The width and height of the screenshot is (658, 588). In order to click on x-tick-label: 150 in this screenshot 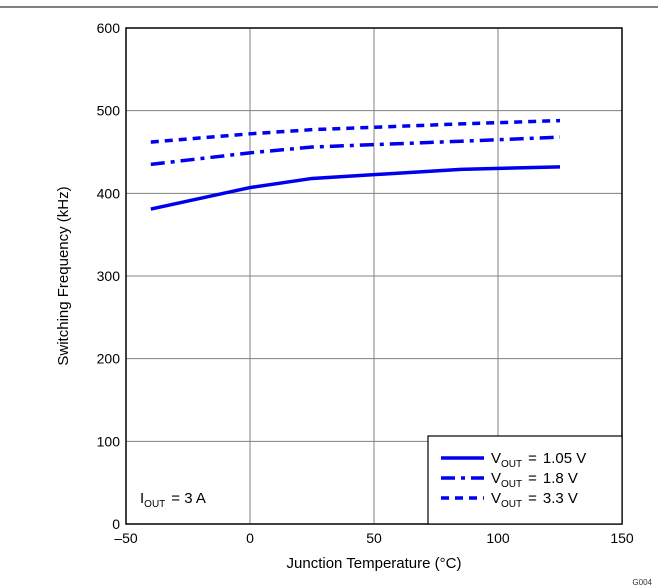, I will do `click(622, 538)`.